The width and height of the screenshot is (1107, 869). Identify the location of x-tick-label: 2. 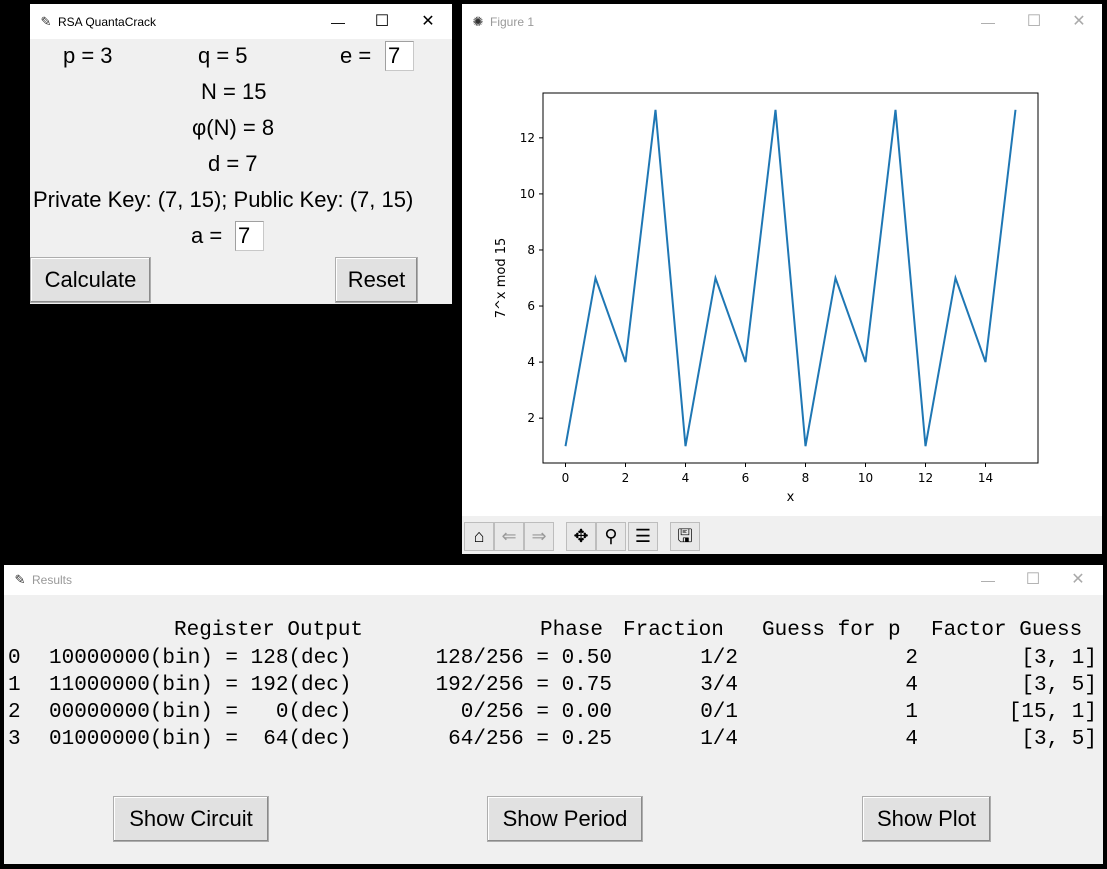
(626, 478).